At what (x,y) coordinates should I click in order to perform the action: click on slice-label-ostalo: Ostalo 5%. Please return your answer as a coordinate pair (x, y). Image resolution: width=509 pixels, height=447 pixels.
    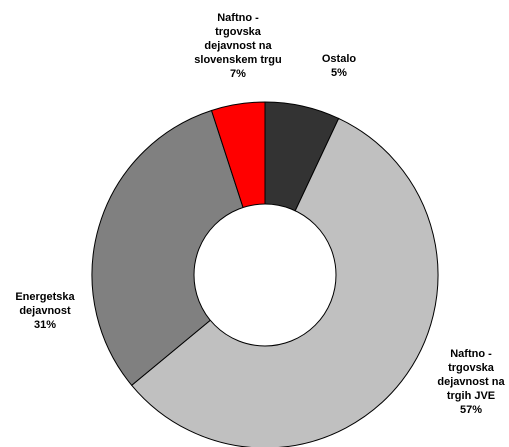
    Looking at the image, I should click on (339, 66).